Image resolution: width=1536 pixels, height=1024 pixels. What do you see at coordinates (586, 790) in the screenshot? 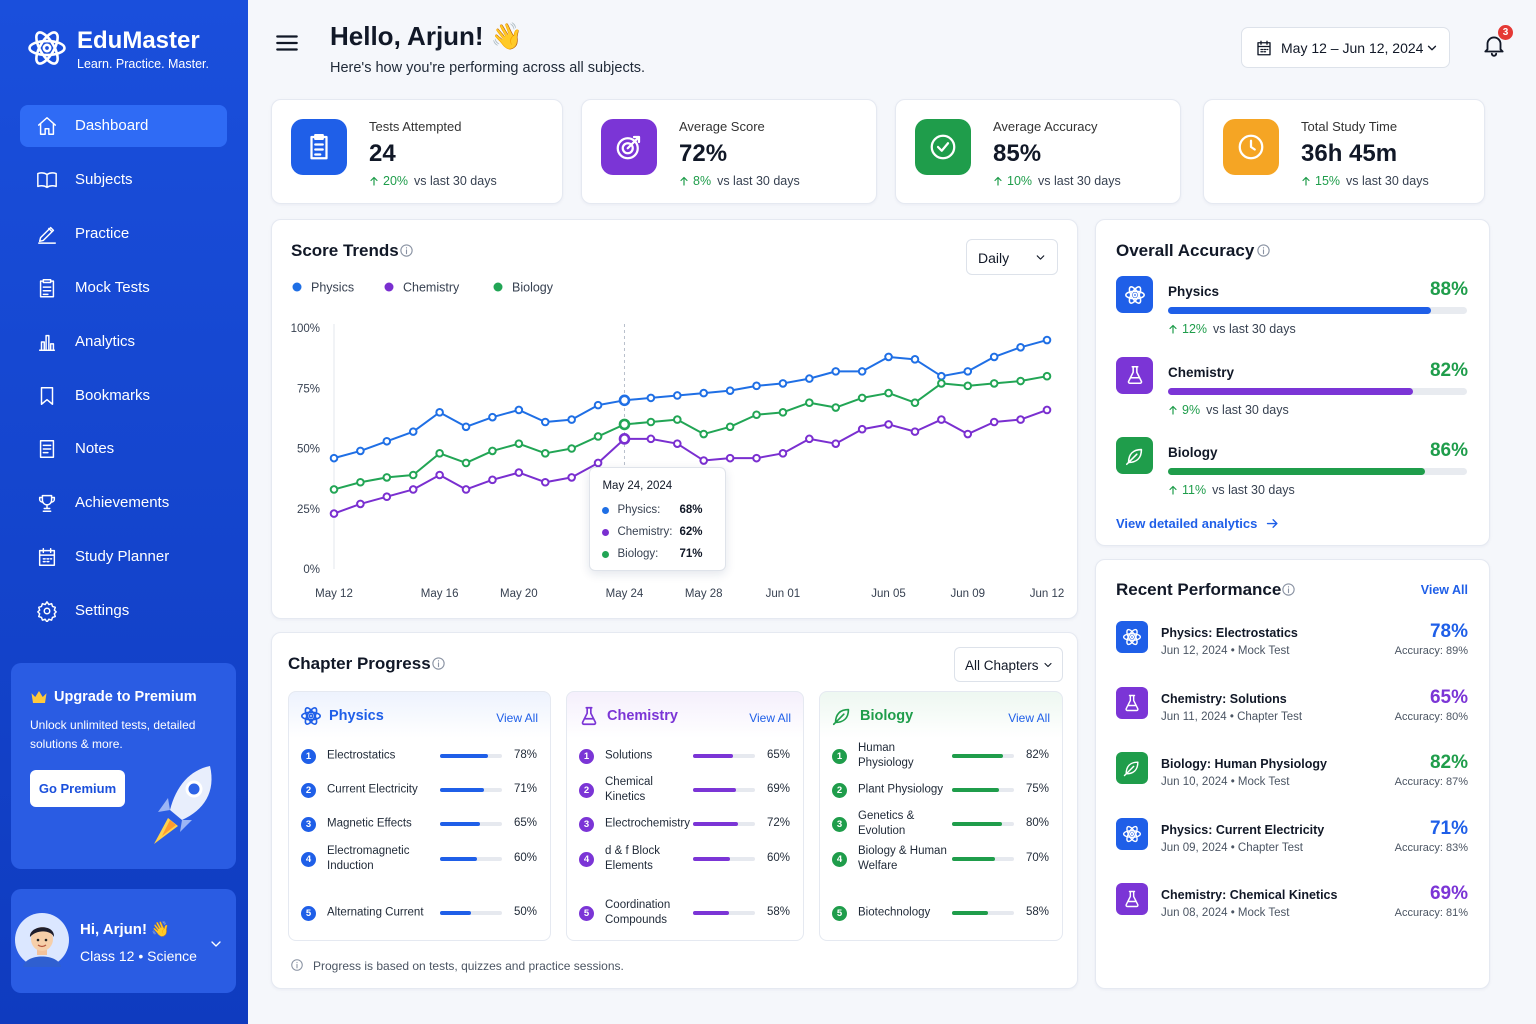
I see `chapter-number: 2` at bounding box center [586, 790].